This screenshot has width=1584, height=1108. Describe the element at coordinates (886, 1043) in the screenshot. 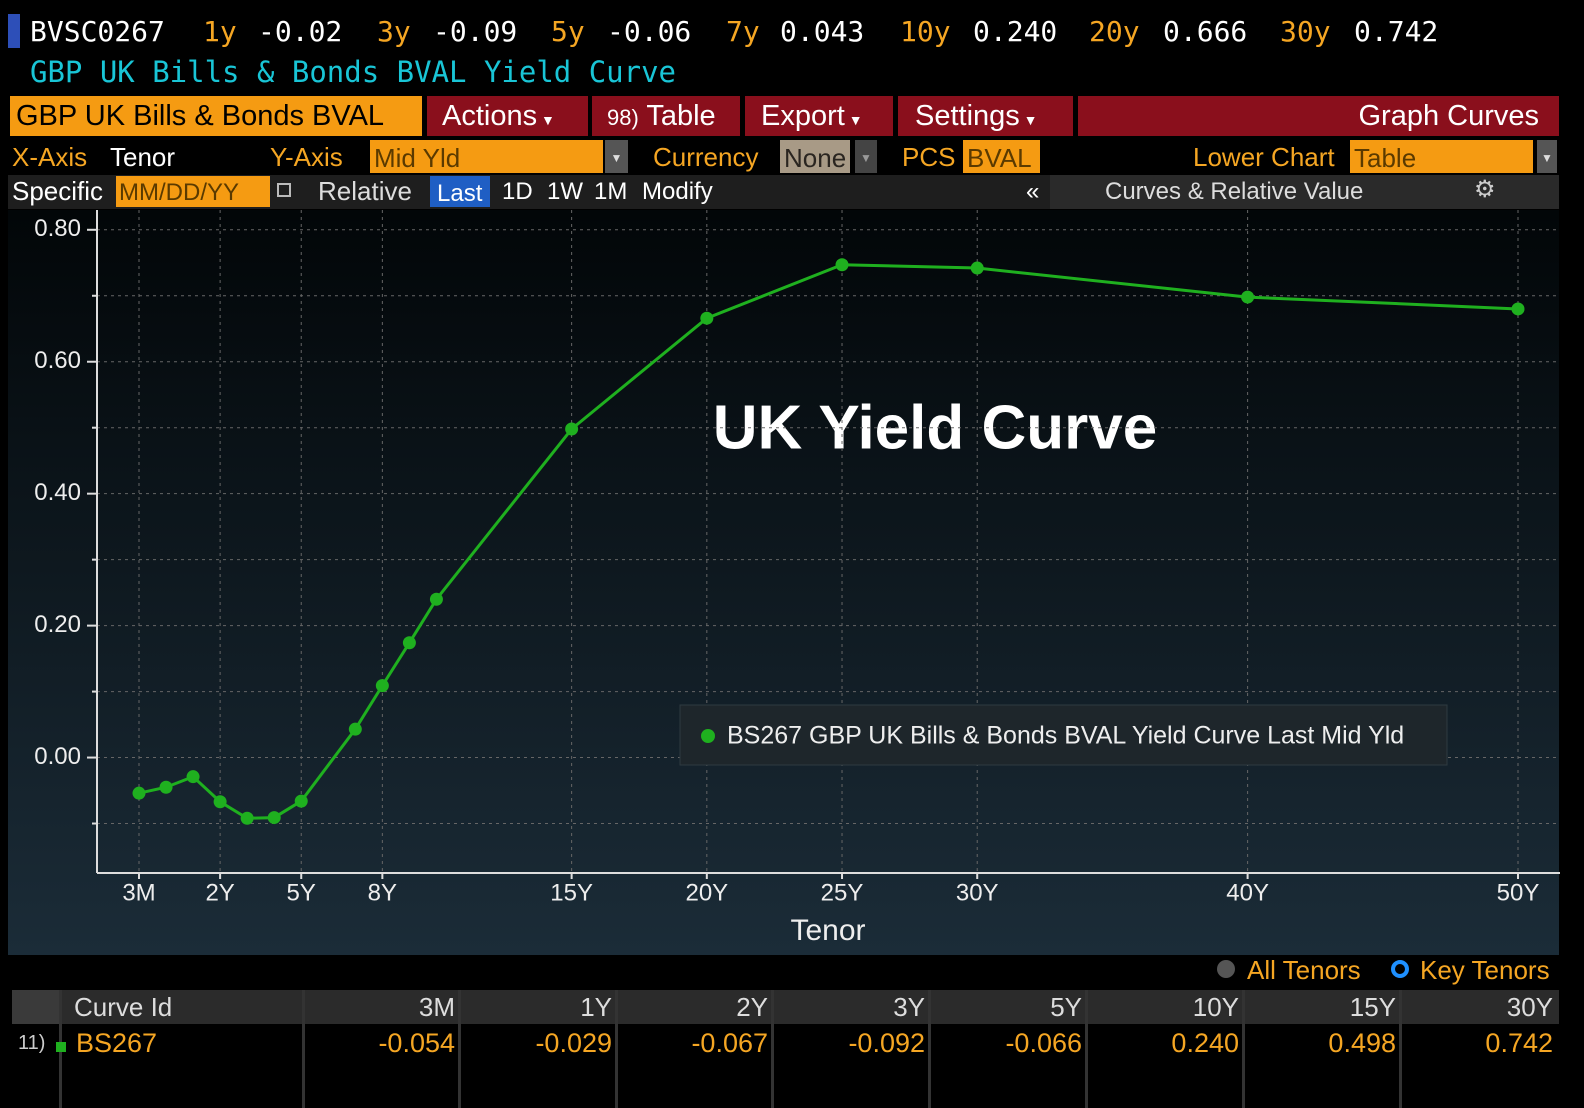

I see `cell-value: -0.092` at that location.